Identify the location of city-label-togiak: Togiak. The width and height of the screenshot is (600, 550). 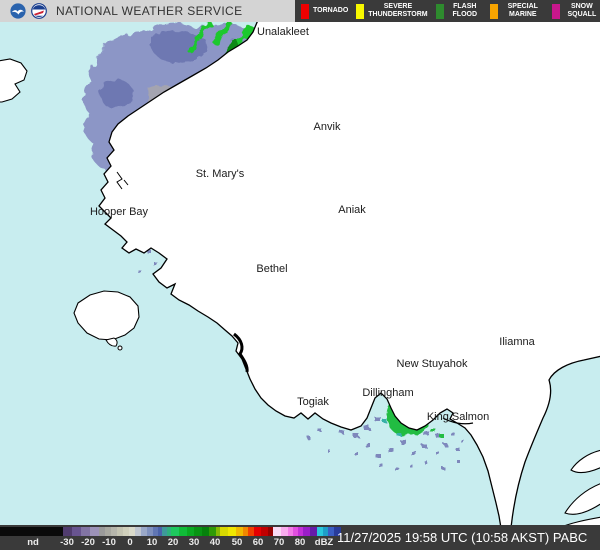
(313, 402).